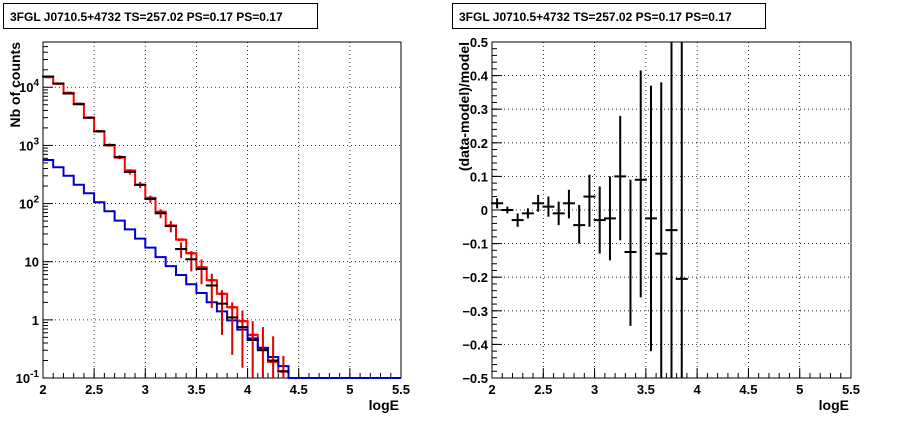  Describe the element at coordinates (384, 405) in the screenshot. I see `left-x-axis-label: logE` at that location.